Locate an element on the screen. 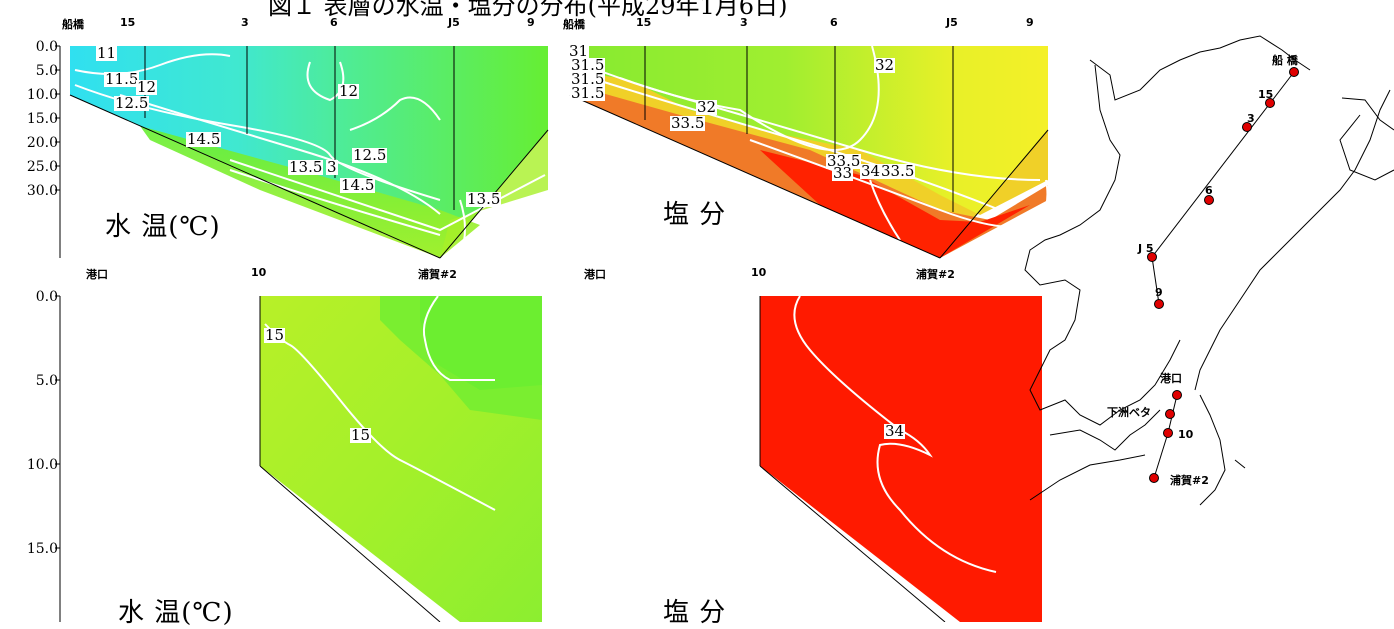  contour-label: 11 is located at coordinates (107, 53).